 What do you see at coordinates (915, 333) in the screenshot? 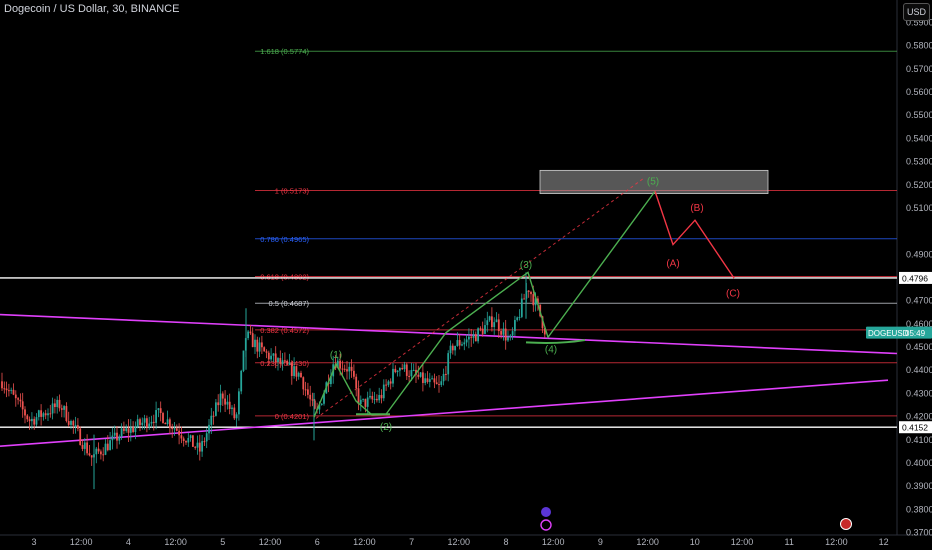
I see `bar-countdown: 05:49` at bounding box center [915, 333].